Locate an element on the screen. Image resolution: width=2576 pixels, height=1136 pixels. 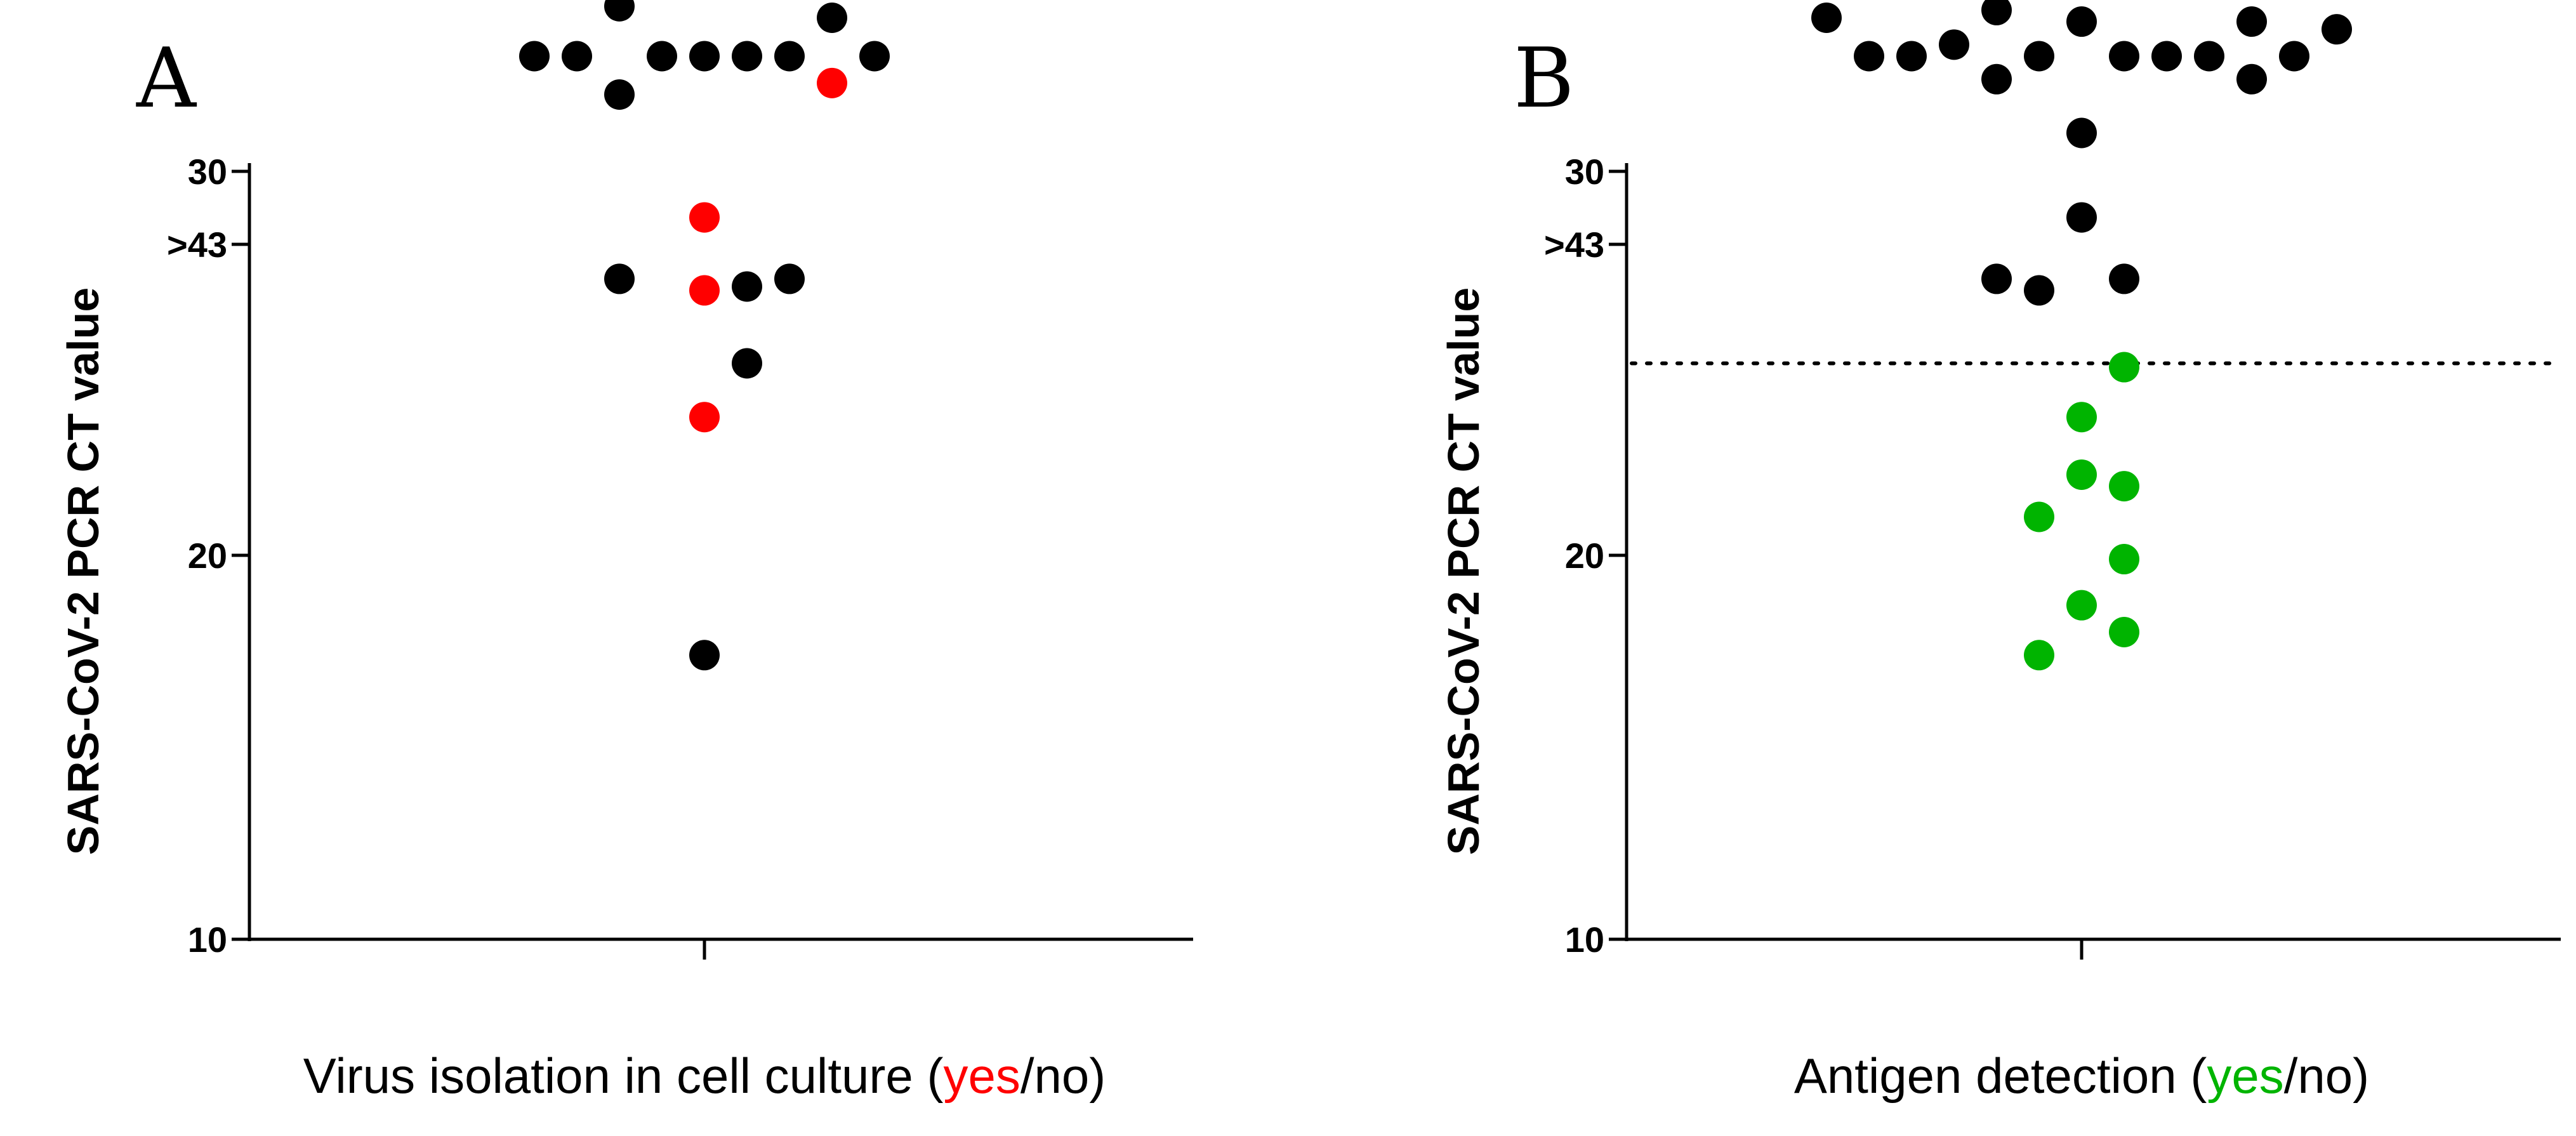
panel-a-top-tick-label: >43 is located at coordinates (197, 245).